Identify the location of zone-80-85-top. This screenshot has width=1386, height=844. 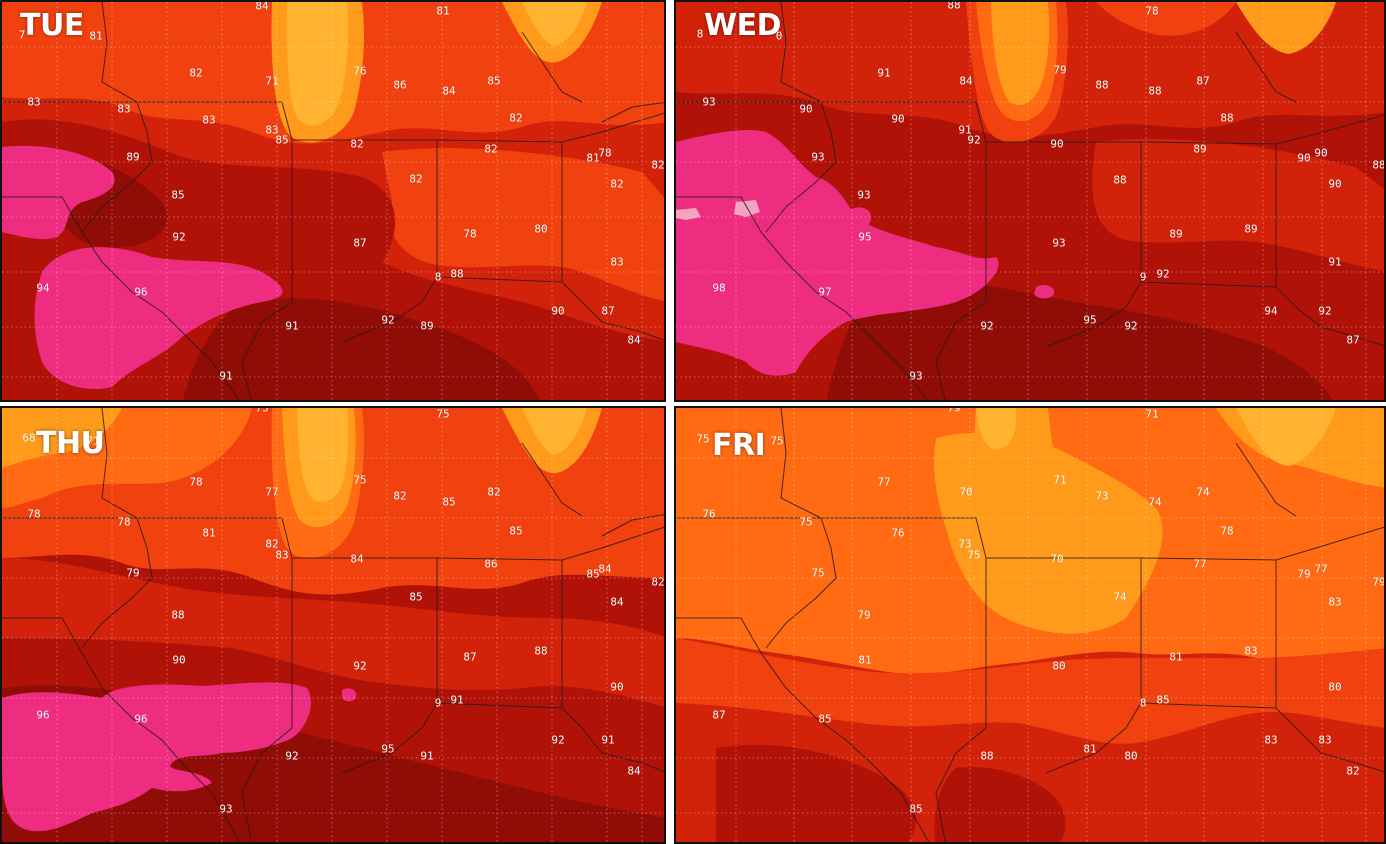
(1166, 19).